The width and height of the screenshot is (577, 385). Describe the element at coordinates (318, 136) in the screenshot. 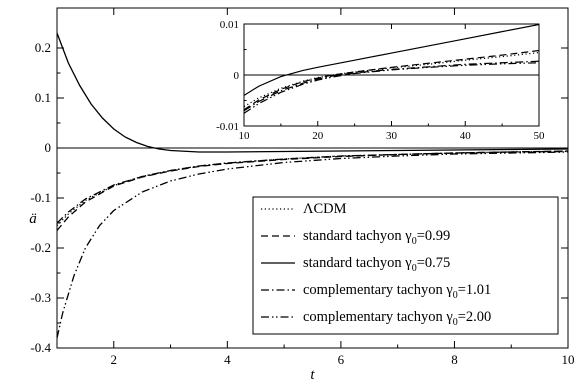

I see `inset-x-tick-label: 20` at that location.